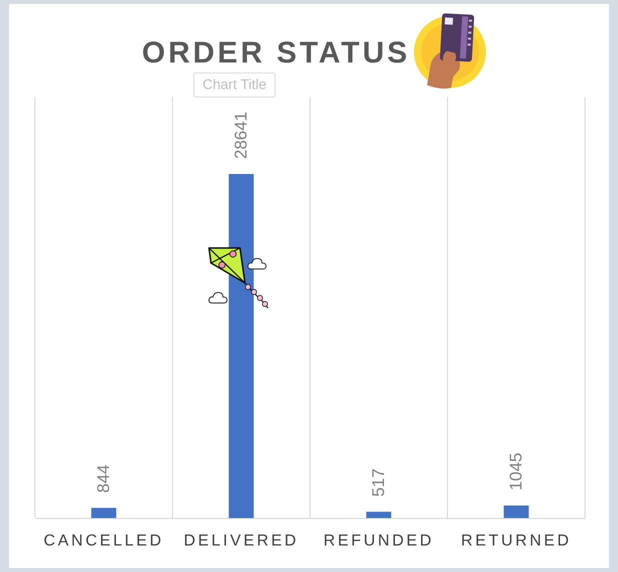 This screenshot has width=618, height=572. Describe the element at coordinates (240, 135) in the screenshot. I see `data-label: 28641` at that location.